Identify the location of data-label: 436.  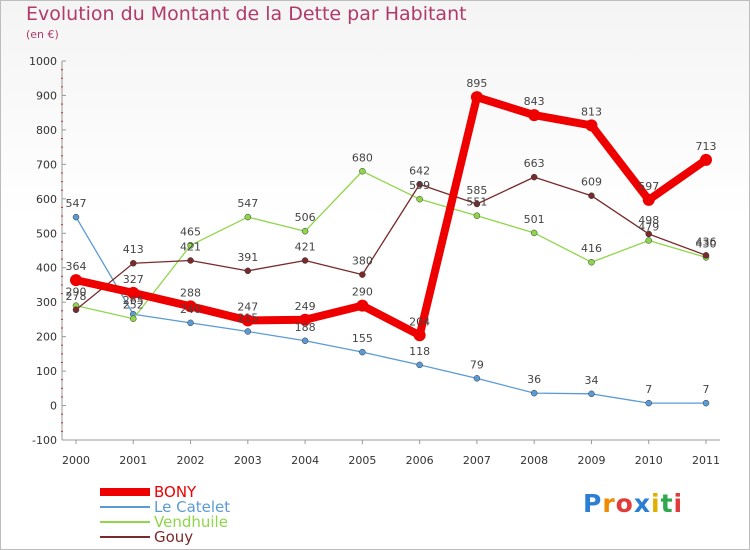
(706, 241).